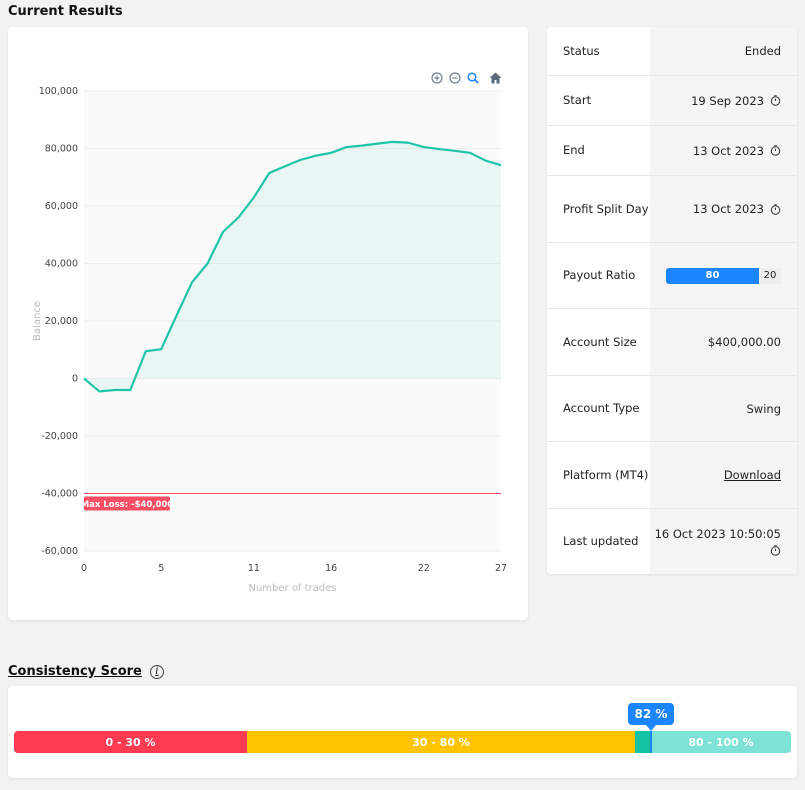 The image size is (805, 790). Describe the element at coordinates (598, 275) in the screenshot. I see `payout-ratio-label: Payout Ratio` at that location.